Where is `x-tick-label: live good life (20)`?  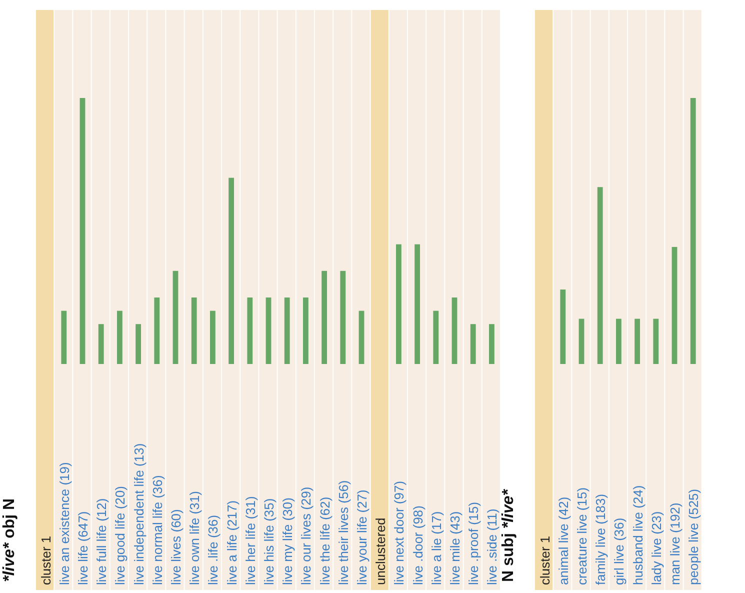
x-tick-label: live good life (20) is located at coordinates (120, 535).